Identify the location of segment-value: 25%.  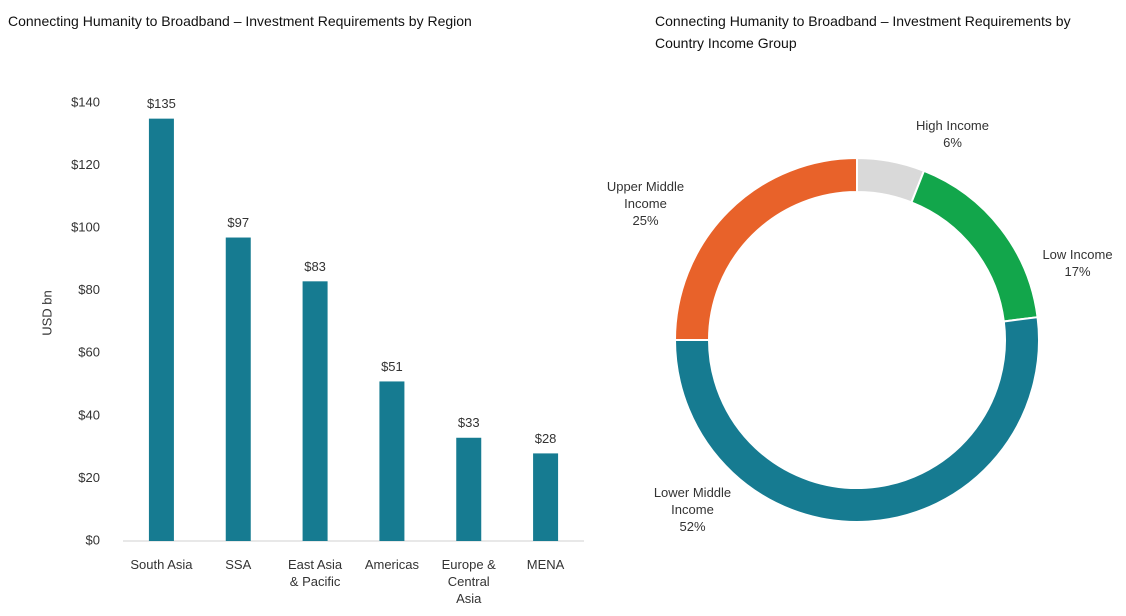
(645, 220).